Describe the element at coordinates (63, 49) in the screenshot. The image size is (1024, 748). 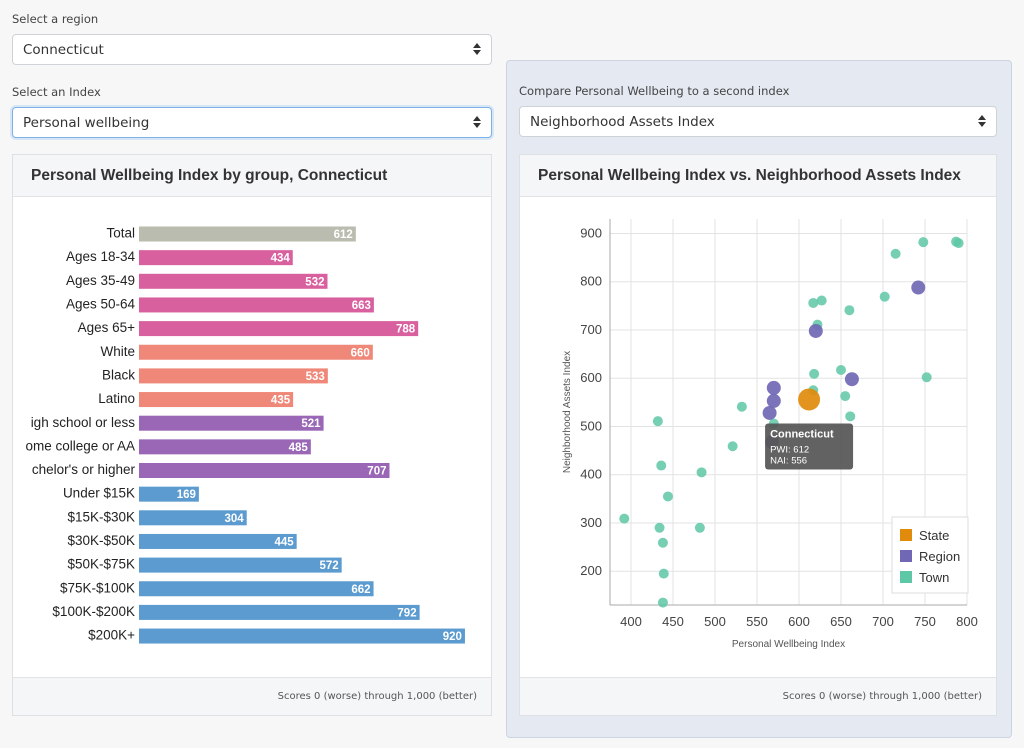
I see `region-select-value: Connecticut` at that location.